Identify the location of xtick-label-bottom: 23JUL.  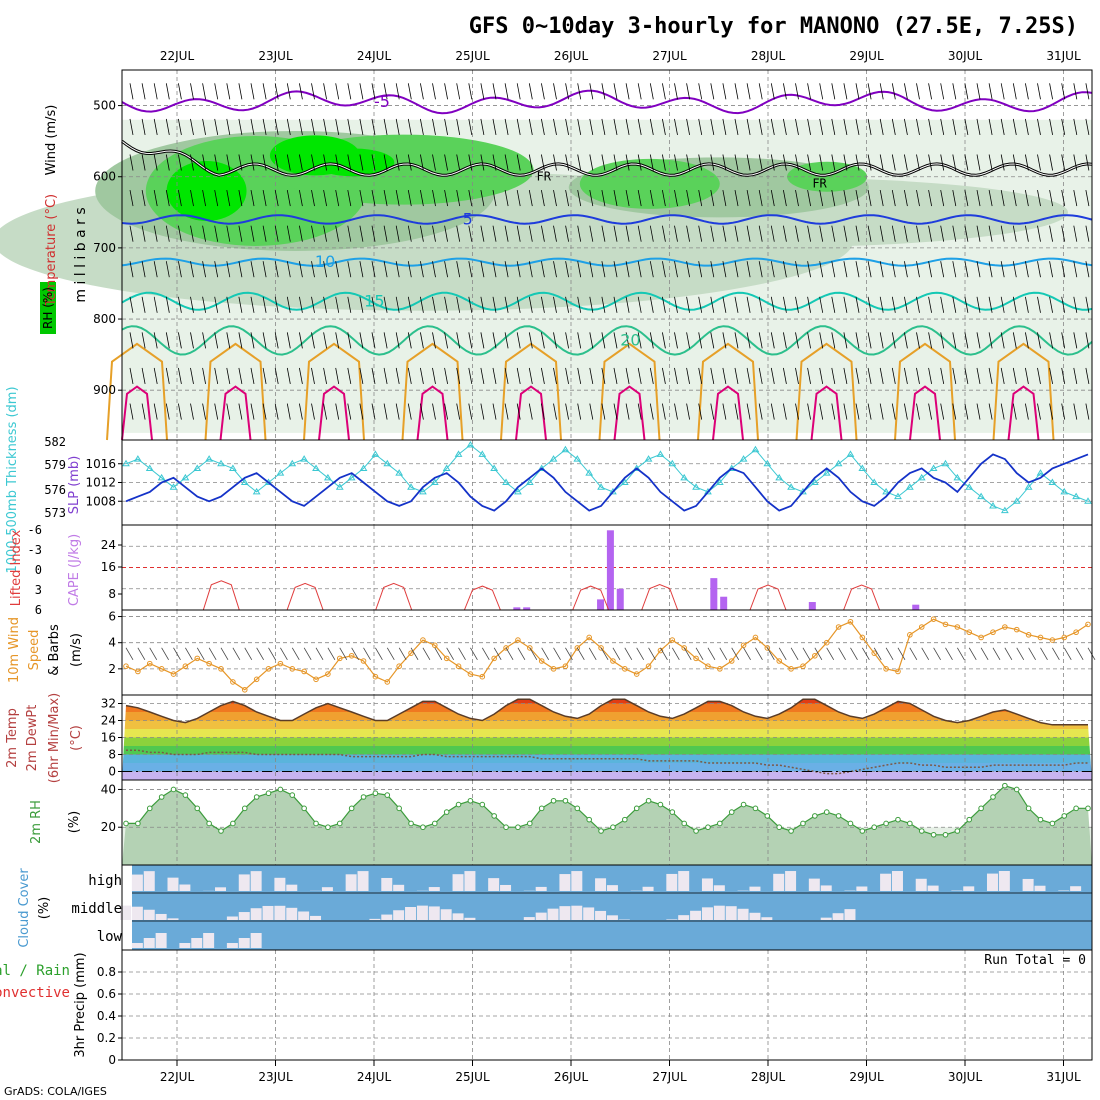
(275, 1077).